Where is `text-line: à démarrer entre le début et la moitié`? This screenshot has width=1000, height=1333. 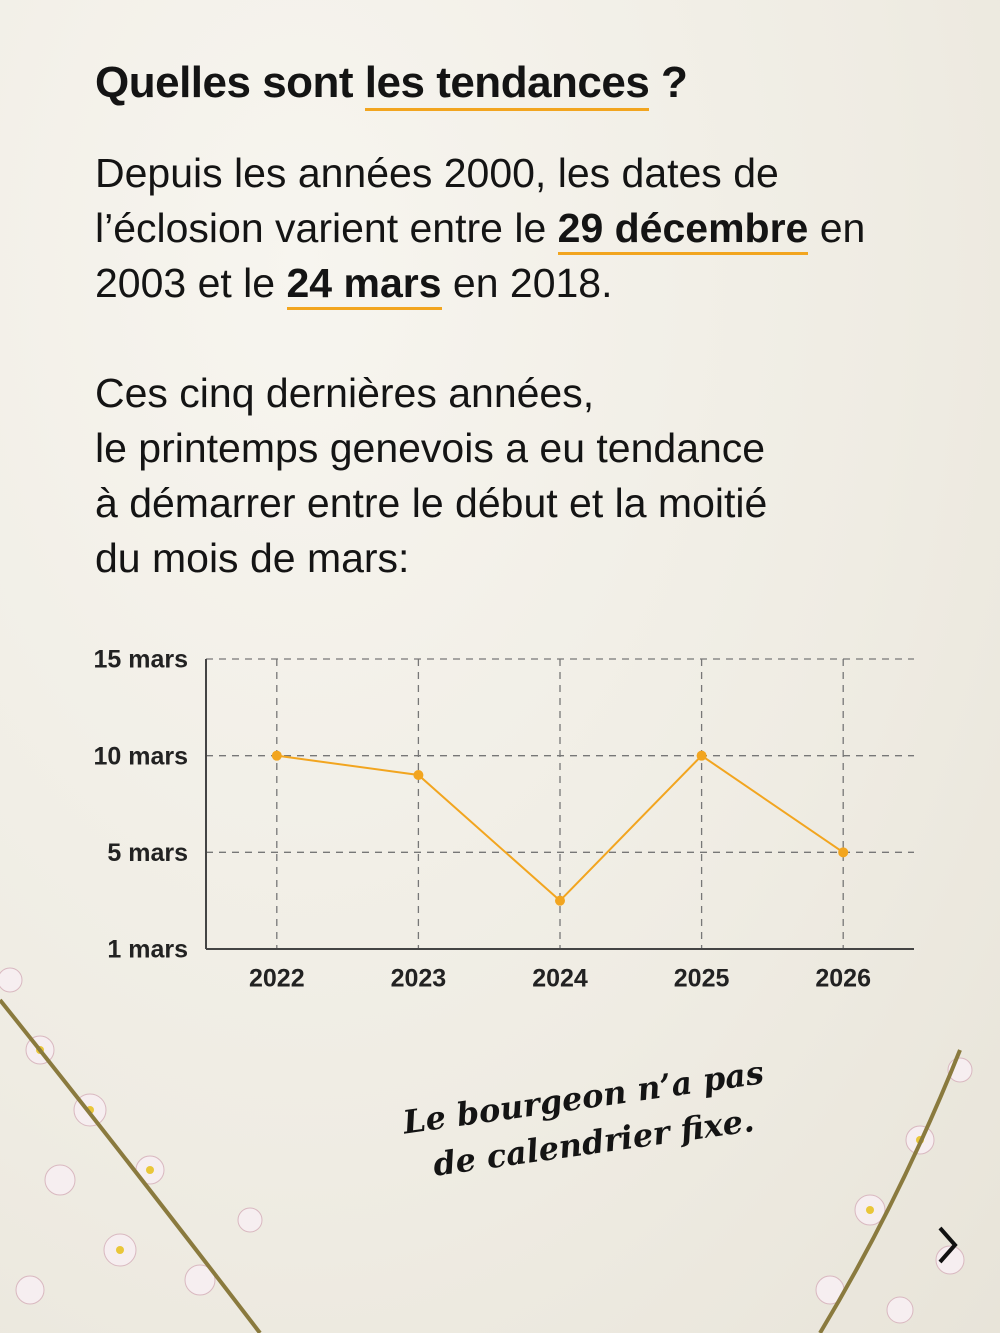
text-line: à démarrer entre le début et la moitié is located at coordinates (431, 503).